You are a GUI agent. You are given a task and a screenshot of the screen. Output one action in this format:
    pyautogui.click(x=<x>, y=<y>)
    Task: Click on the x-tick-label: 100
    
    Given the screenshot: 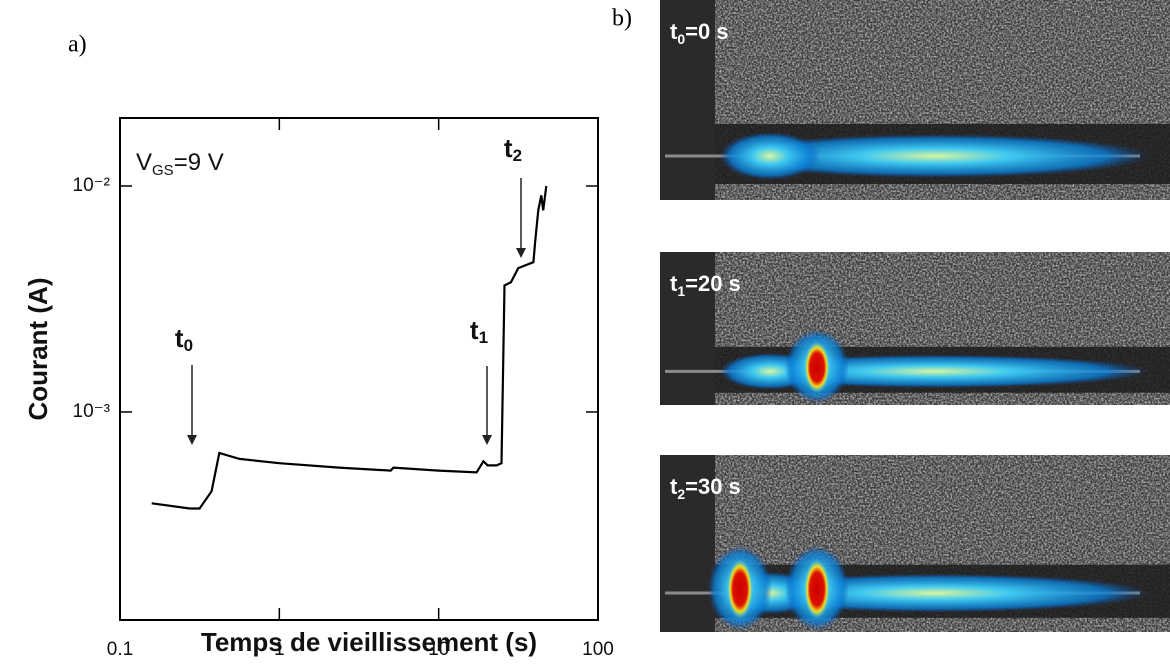 What is the action you would take?
    pyautogui.click(x=598, y=649)
    